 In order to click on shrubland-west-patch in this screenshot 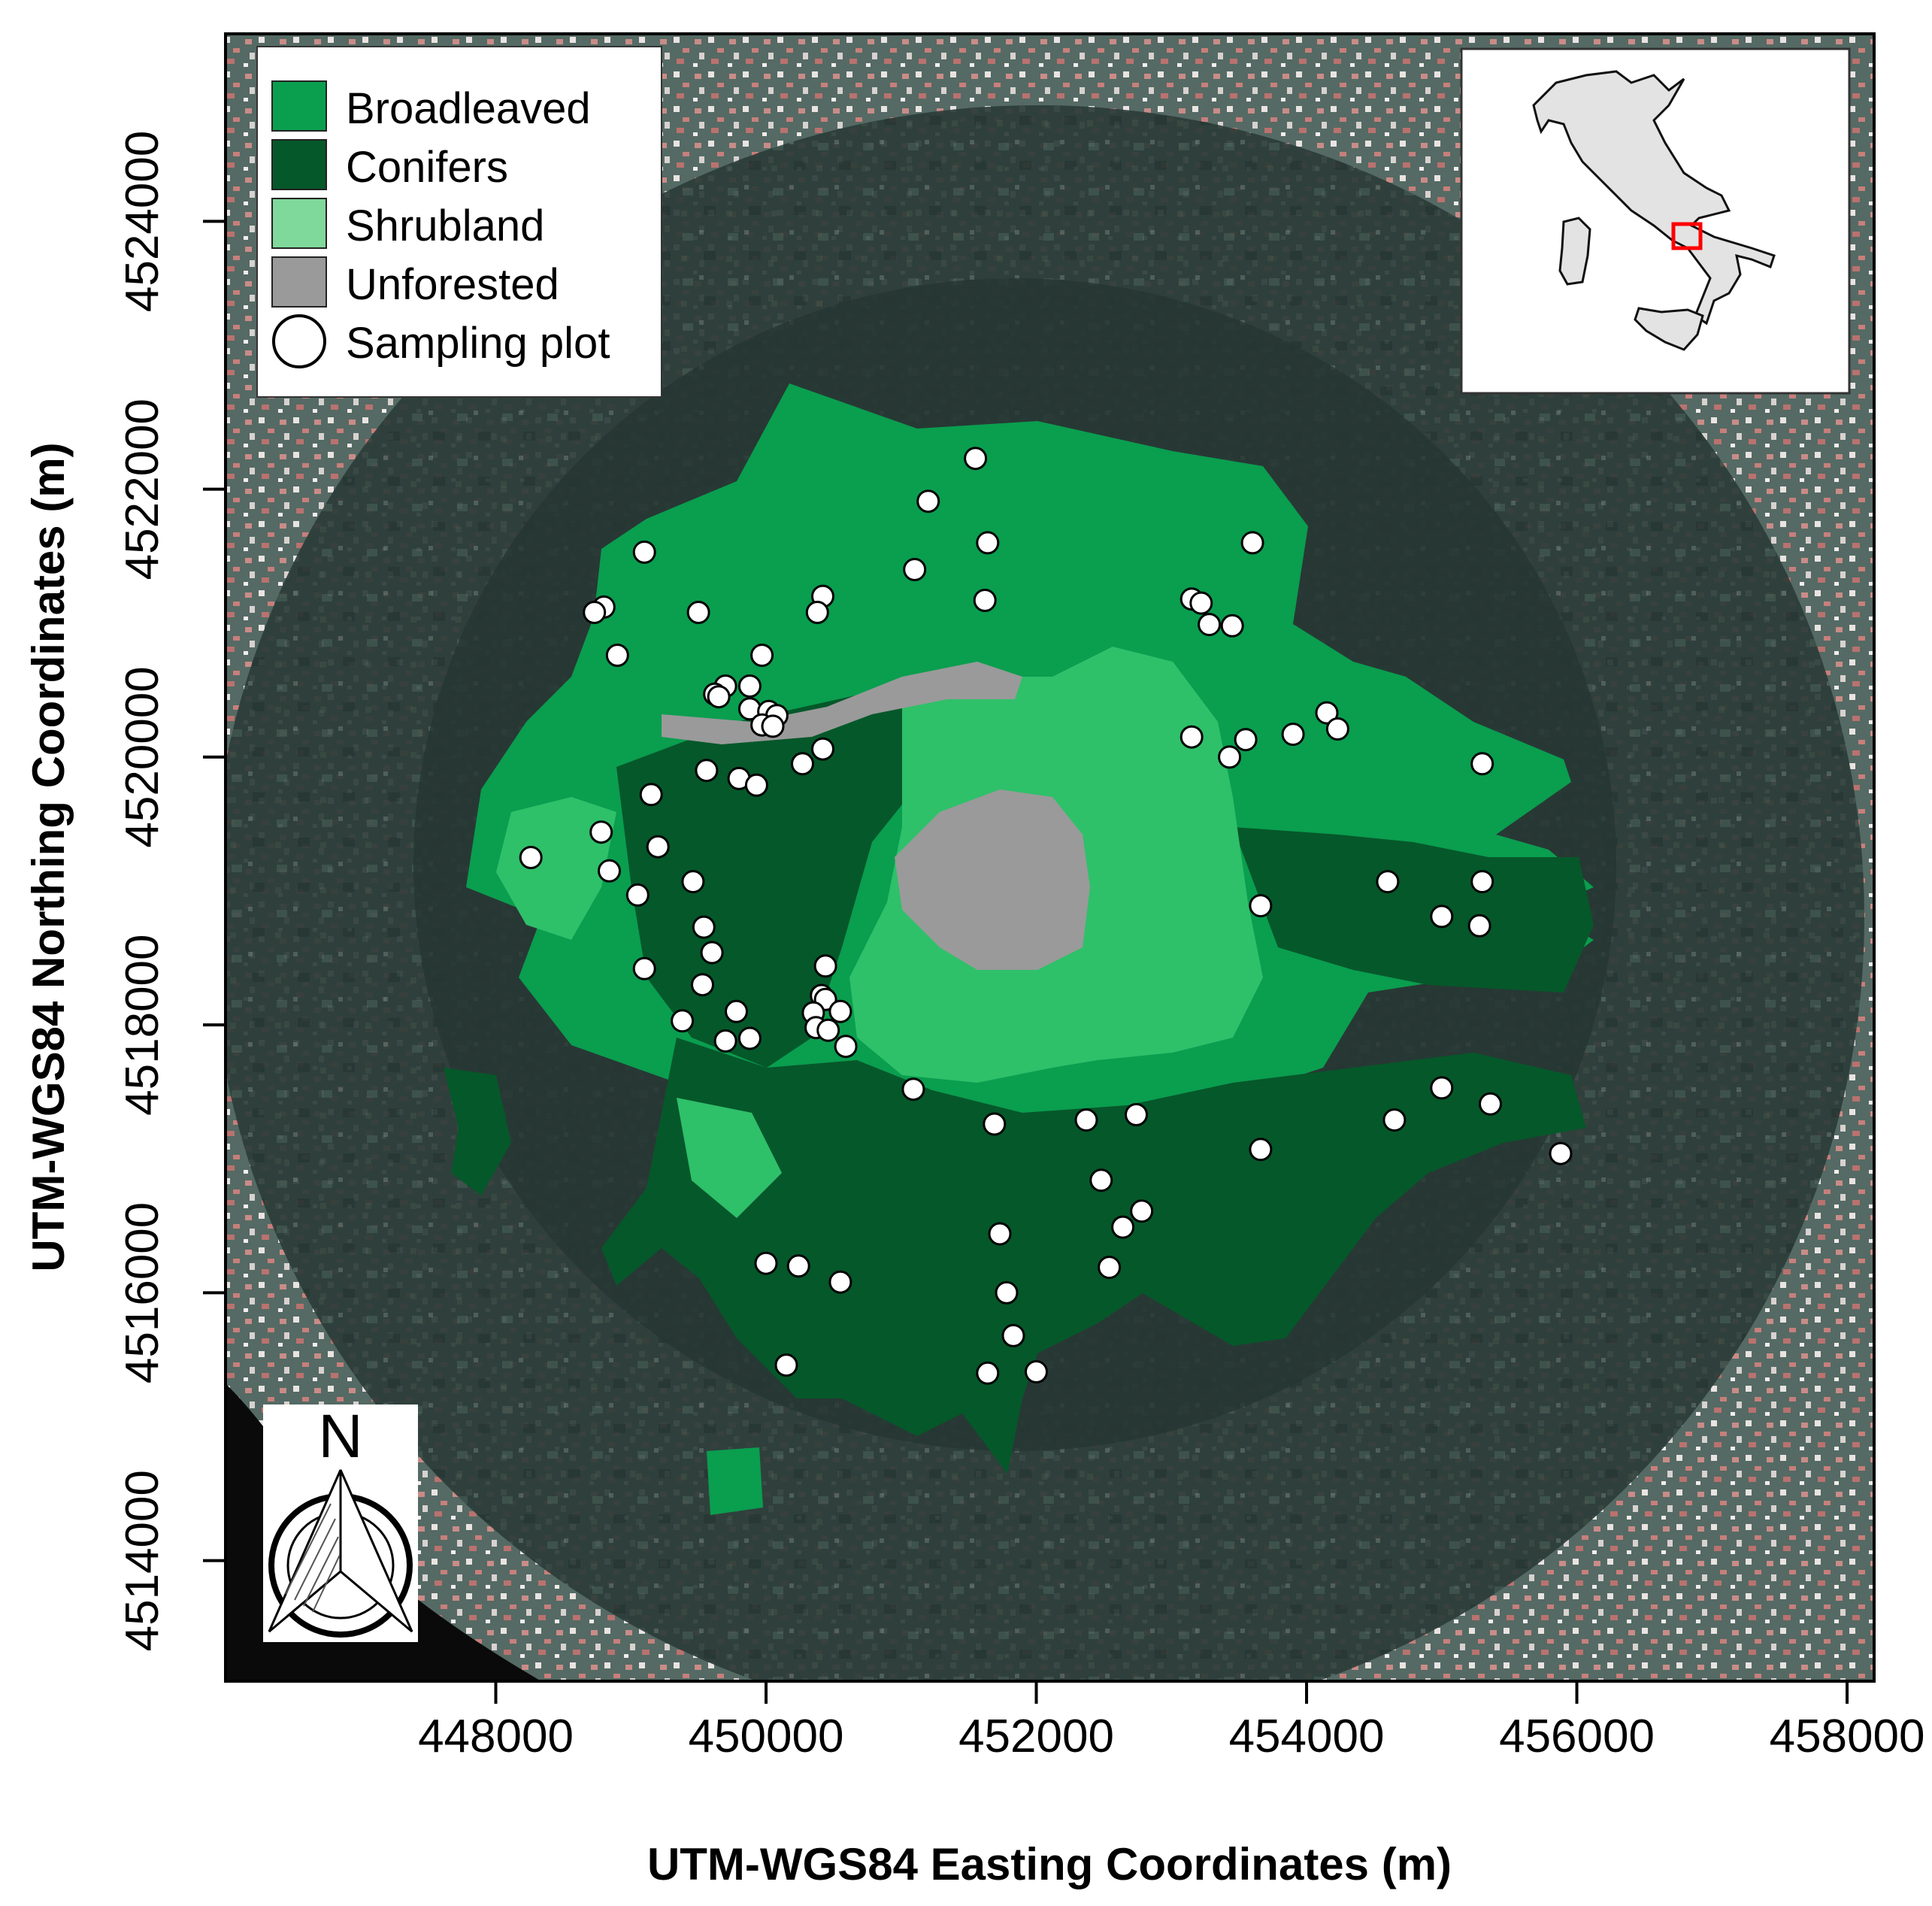, I will do `click(556, 868)`.